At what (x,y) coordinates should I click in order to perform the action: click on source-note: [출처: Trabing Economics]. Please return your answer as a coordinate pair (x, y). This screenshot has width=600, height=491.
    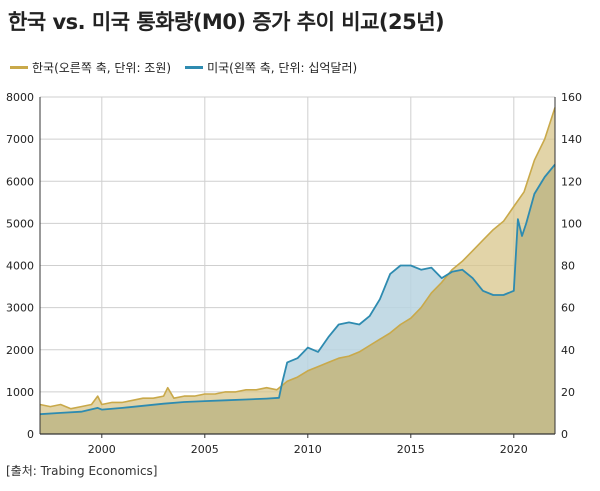
    Looking at the image, I should click on (82, 471).